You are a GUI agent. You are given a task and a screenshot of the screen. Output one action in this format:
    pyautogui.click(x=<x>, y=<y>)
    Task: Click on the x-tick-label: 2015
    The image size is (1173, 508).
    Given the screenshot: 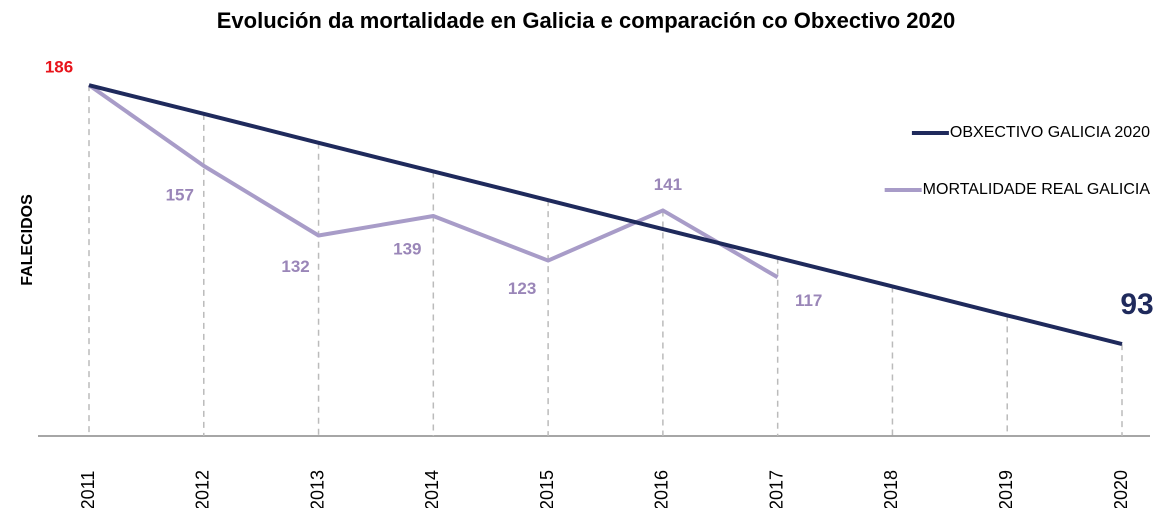 What is the action you would take?
    pyautogui.click(x=547, y=489)
    